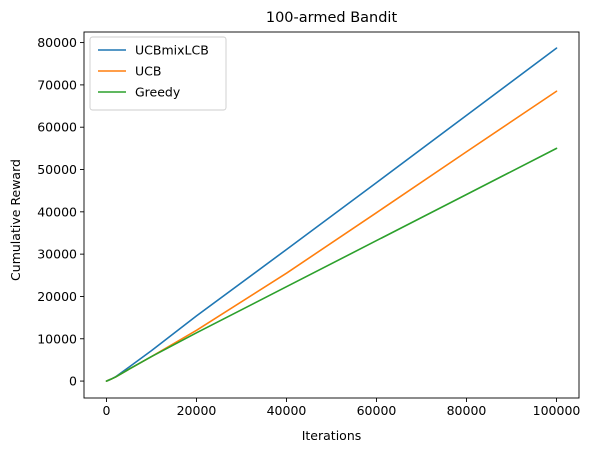 The height and width of the screenshot is (453, 593). Describe the element at coordinates (467, 410) in the screenshot. I see `x-tick-label: 80000` at that location.